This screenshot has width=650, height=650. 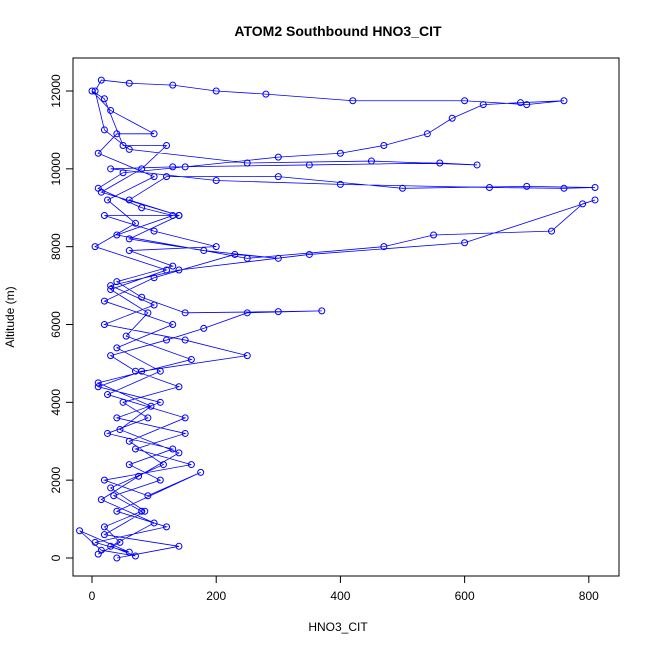 What do you see at coordinates (338, 31) in the screenshot?
I see `chart-title: ATOM2 Southbound HNO3_CIT` at bounding box center [338, 31].